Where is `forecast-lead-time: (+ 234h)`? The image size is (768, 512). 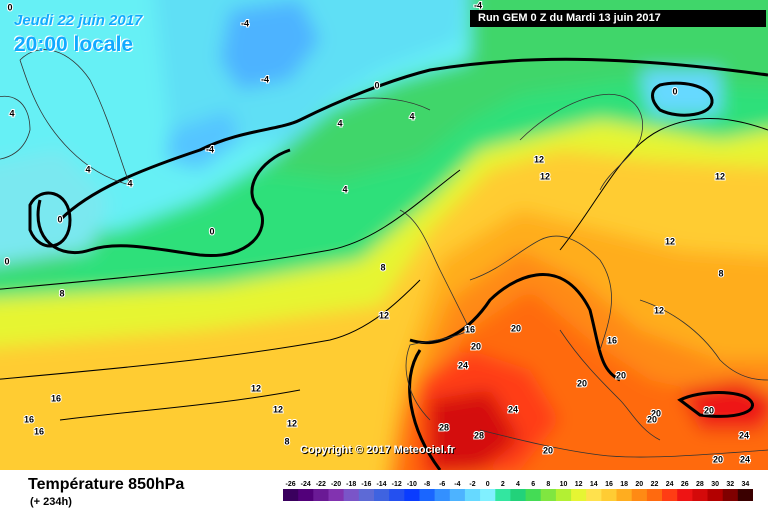 forecast-lead-time: (+ 234h) is located at coordinates (51, 502).